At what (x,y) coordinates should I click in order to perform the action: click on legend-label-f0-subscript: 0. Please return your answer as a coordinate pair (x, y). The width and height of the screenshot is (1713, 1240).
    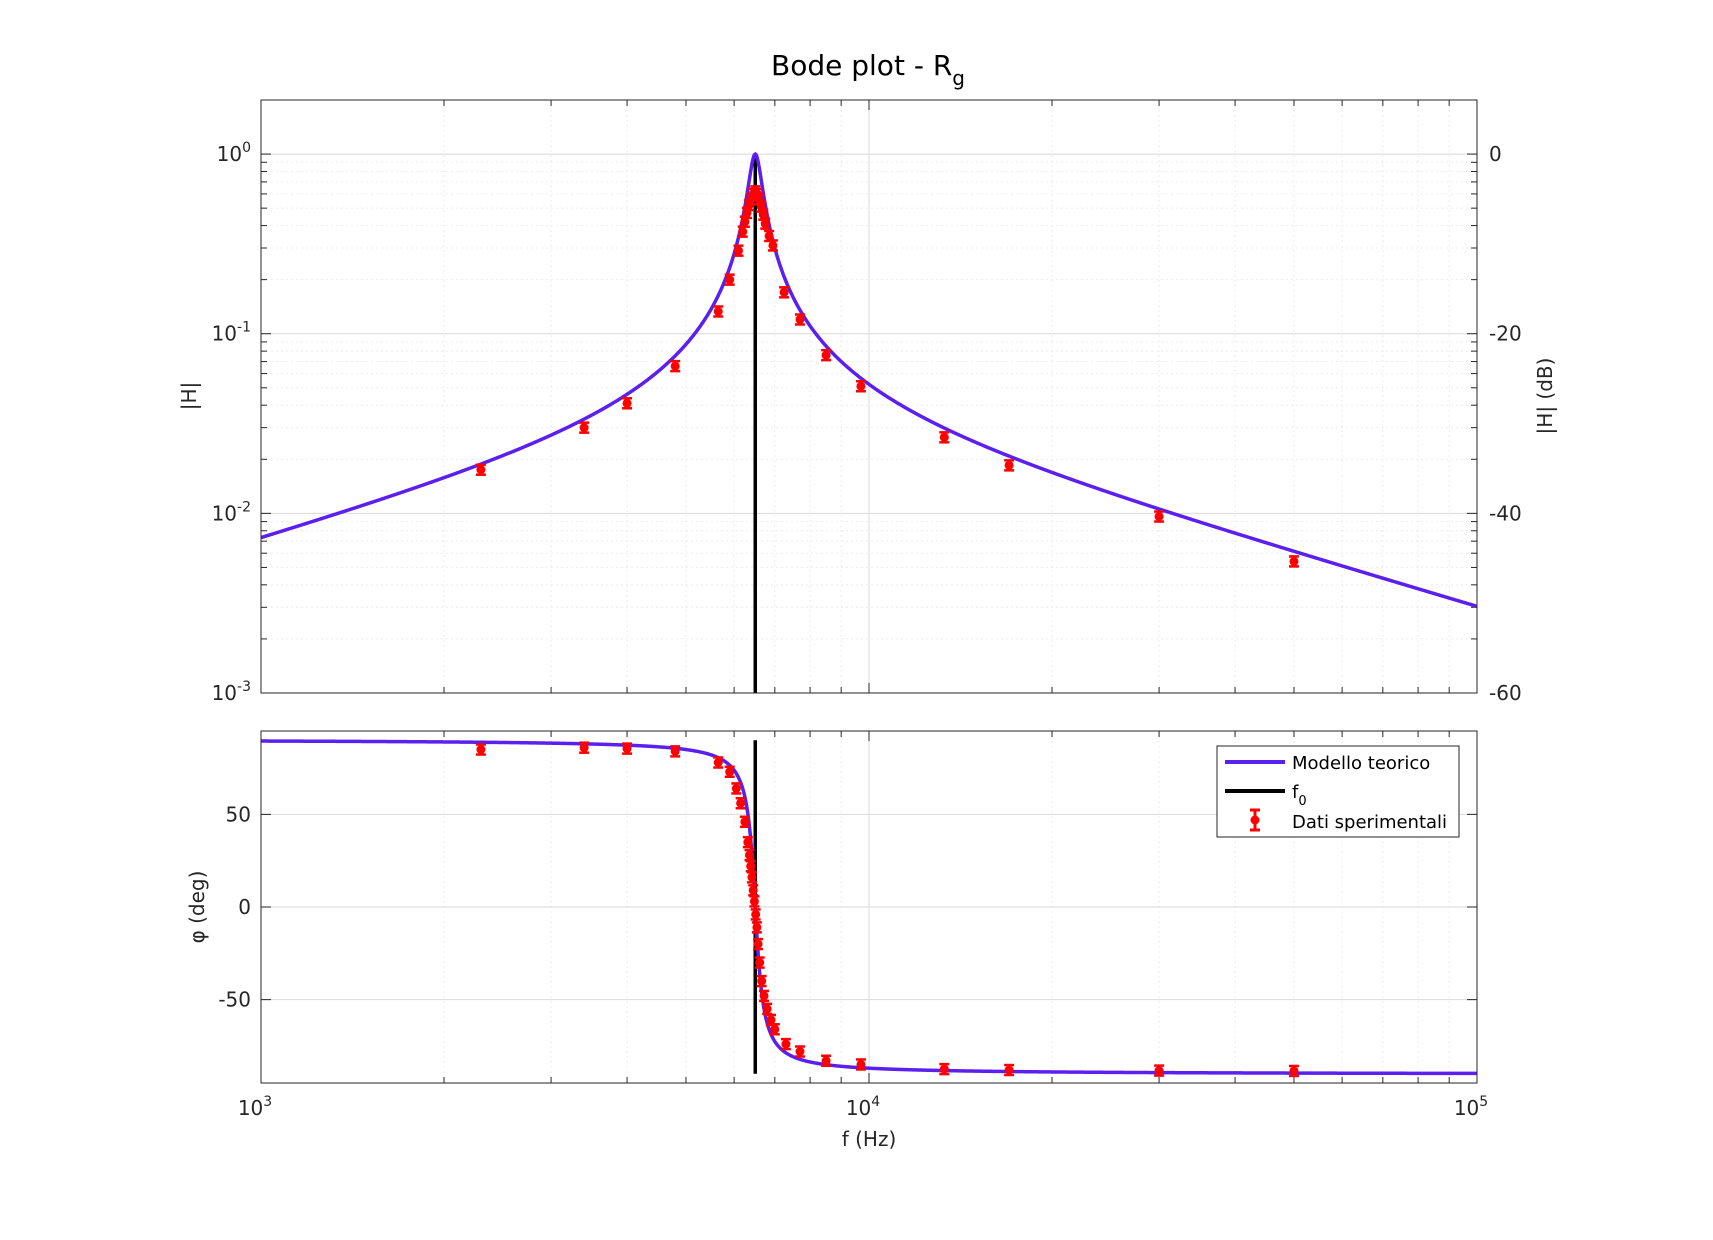
    Looking at the image, I should click on (1302, 801).